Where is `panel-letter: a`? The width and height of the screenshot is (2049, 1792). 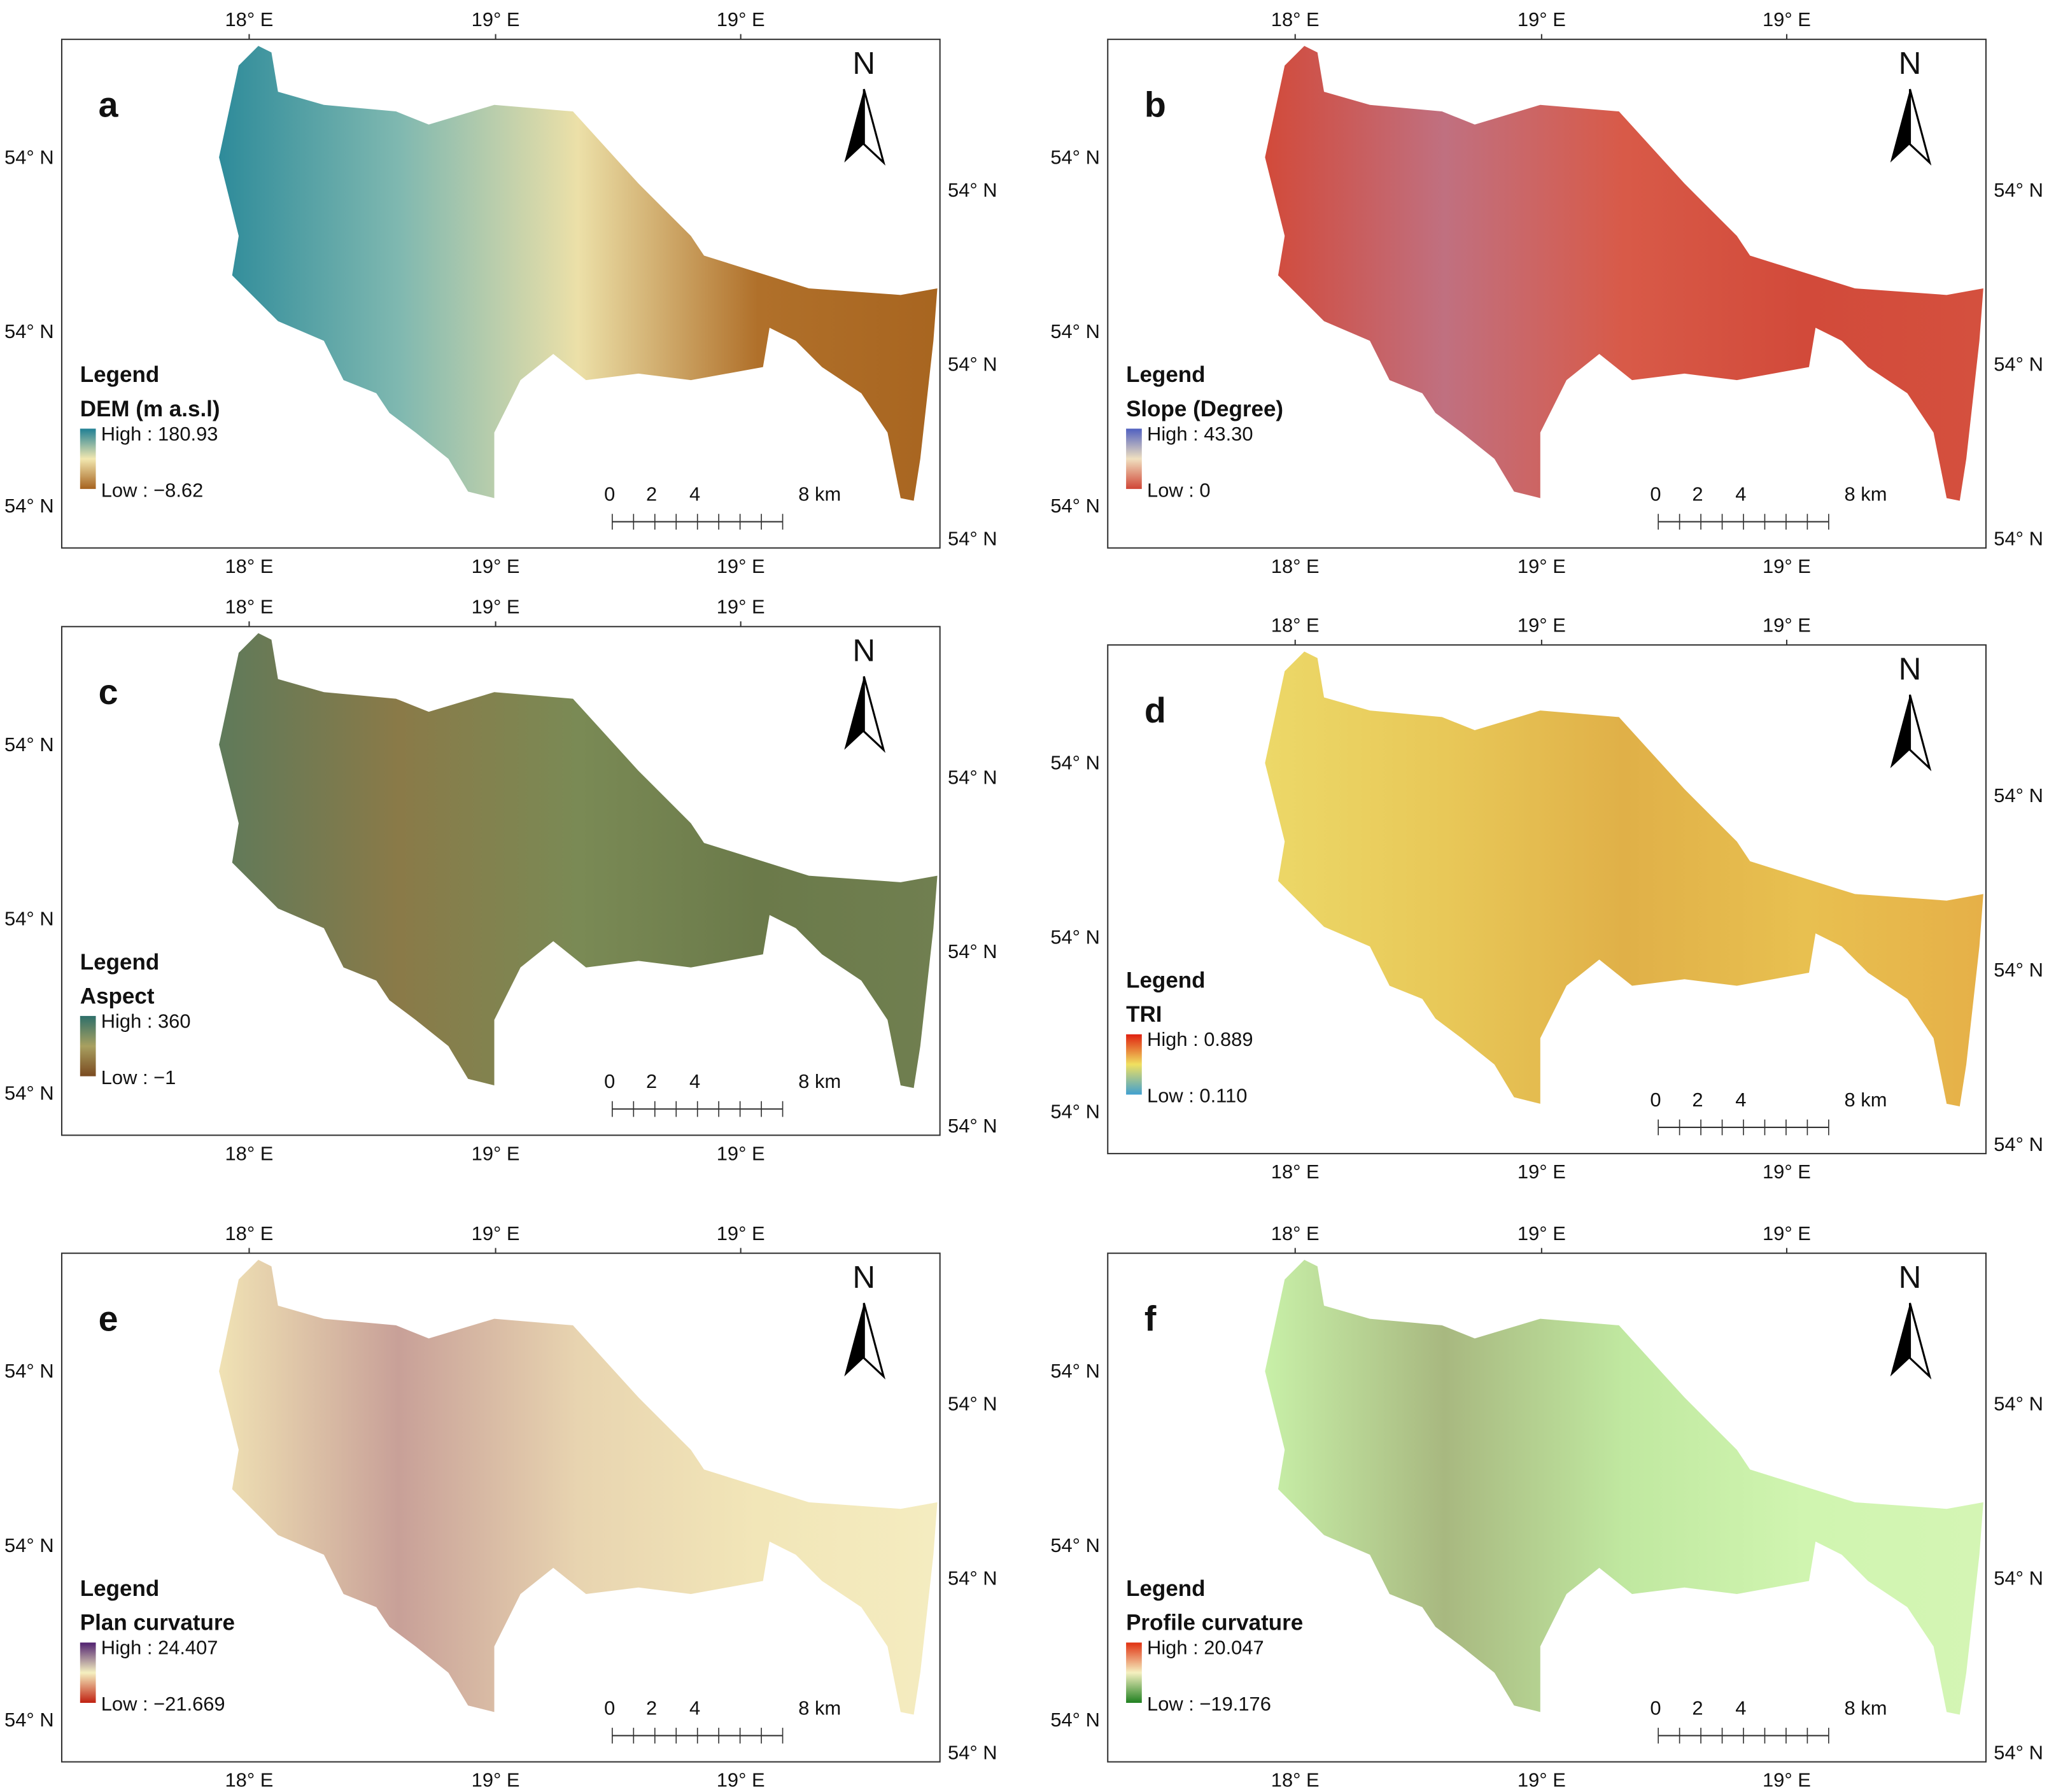
panel-letter: a is located at coordinates (109, 105).